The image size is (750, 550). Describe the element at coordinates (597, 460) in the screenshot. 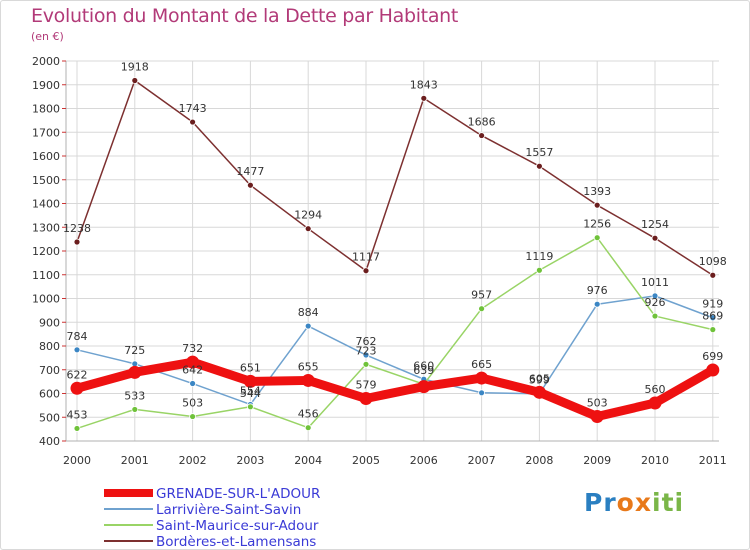

I see `x-tick-label: 2009` at that location.